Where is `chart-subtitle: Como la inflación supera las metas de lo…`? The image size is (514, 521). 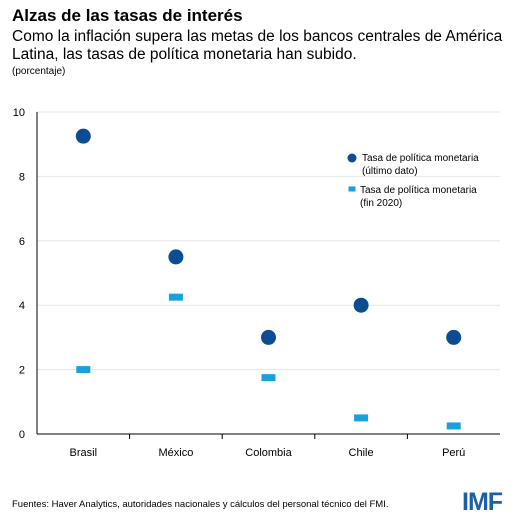
chart-subtitle: Como la inflación supera las metas de lo… is located at coordinates (257, 45).